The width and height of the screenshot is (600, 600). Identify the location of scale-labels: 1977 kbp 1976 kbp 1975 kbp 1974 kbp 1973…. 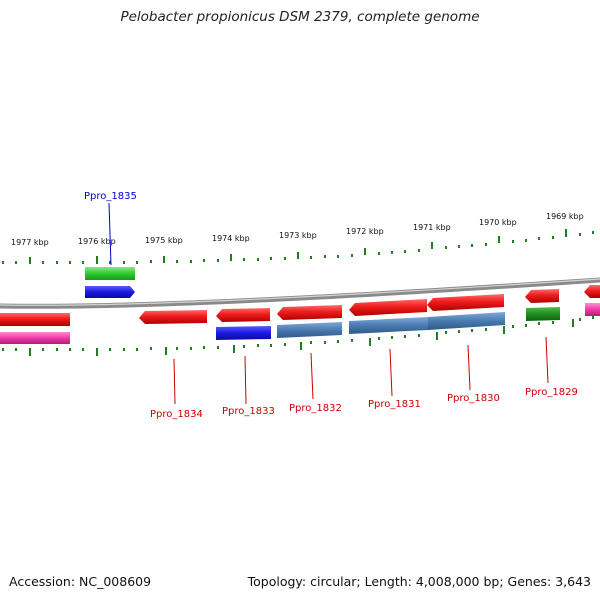
(297, 229).